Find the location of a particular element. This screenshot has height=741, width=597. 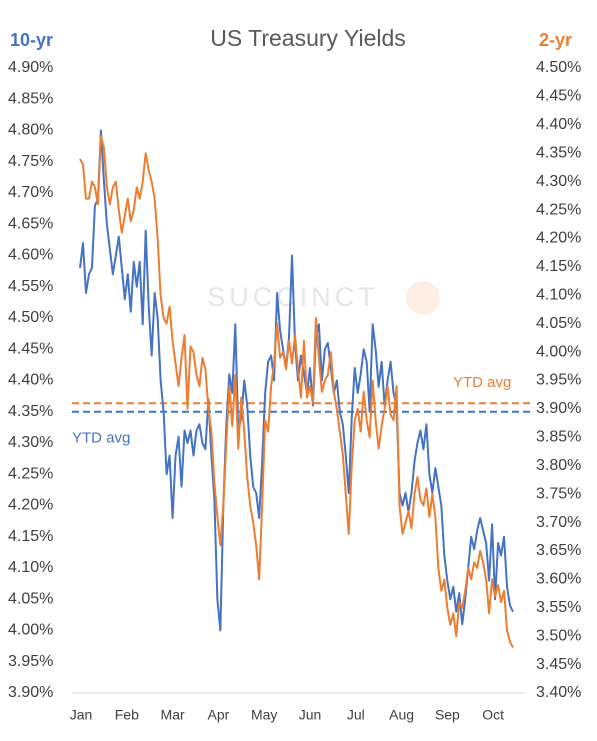

x-tick-label: May is located at coordinates (264, 715).